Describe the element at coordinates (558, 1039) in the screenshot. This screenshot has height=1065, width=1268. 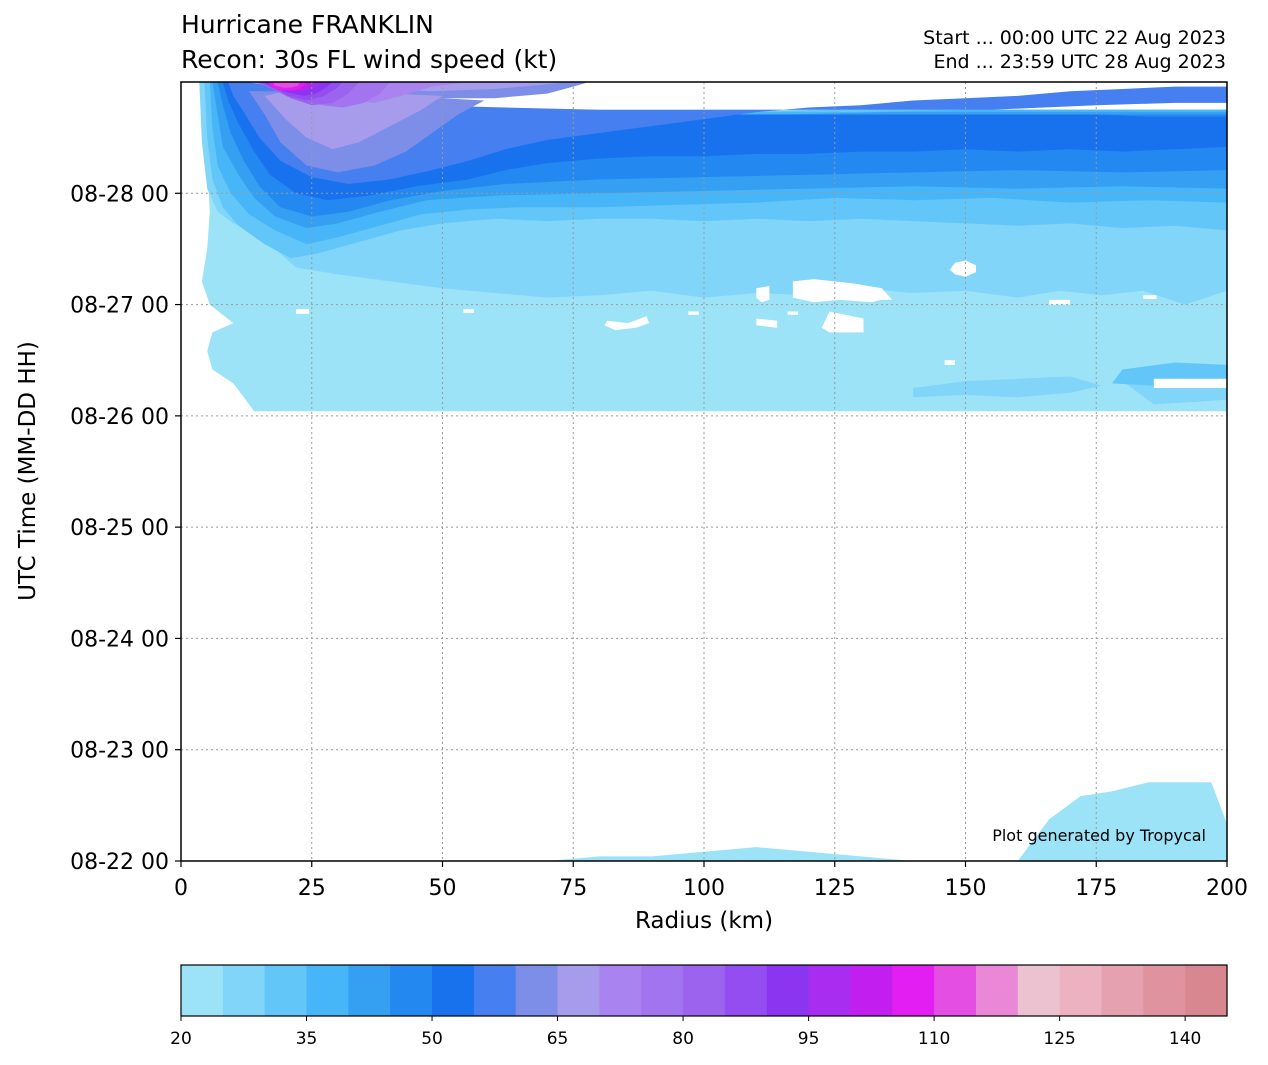
I see `colorbar-tick-label-65: 65` at that location.